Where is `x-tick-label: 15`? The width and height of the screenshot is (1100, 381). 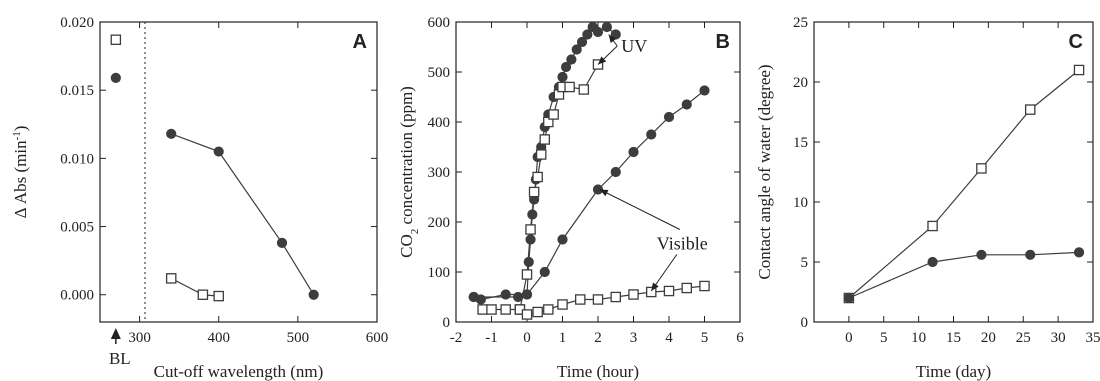
x-tick-label: 15 is located at coordinates (953, 338).